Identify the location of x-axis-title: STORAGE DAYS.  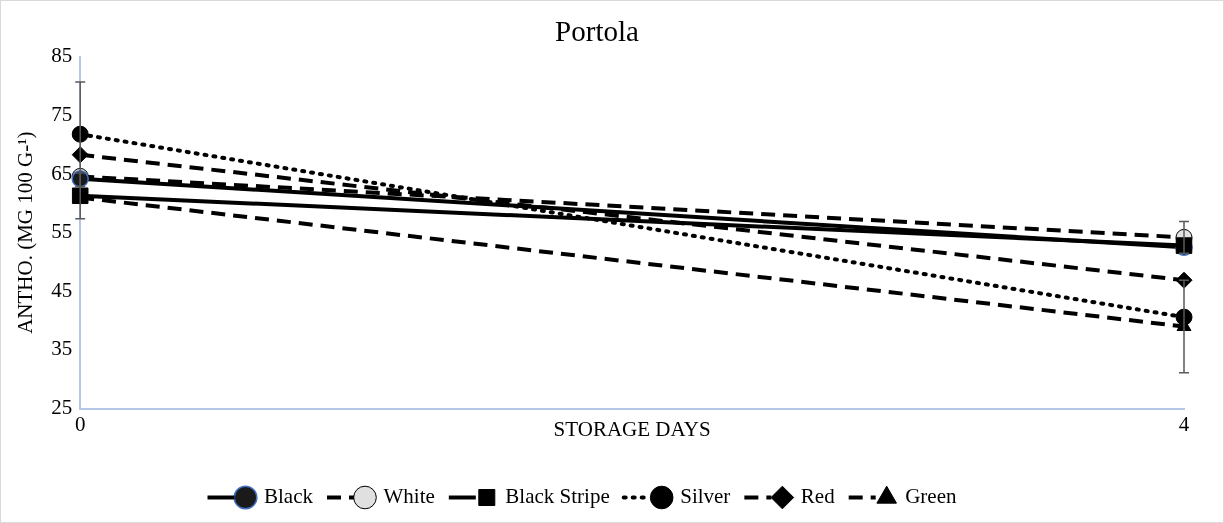
(632, 428).